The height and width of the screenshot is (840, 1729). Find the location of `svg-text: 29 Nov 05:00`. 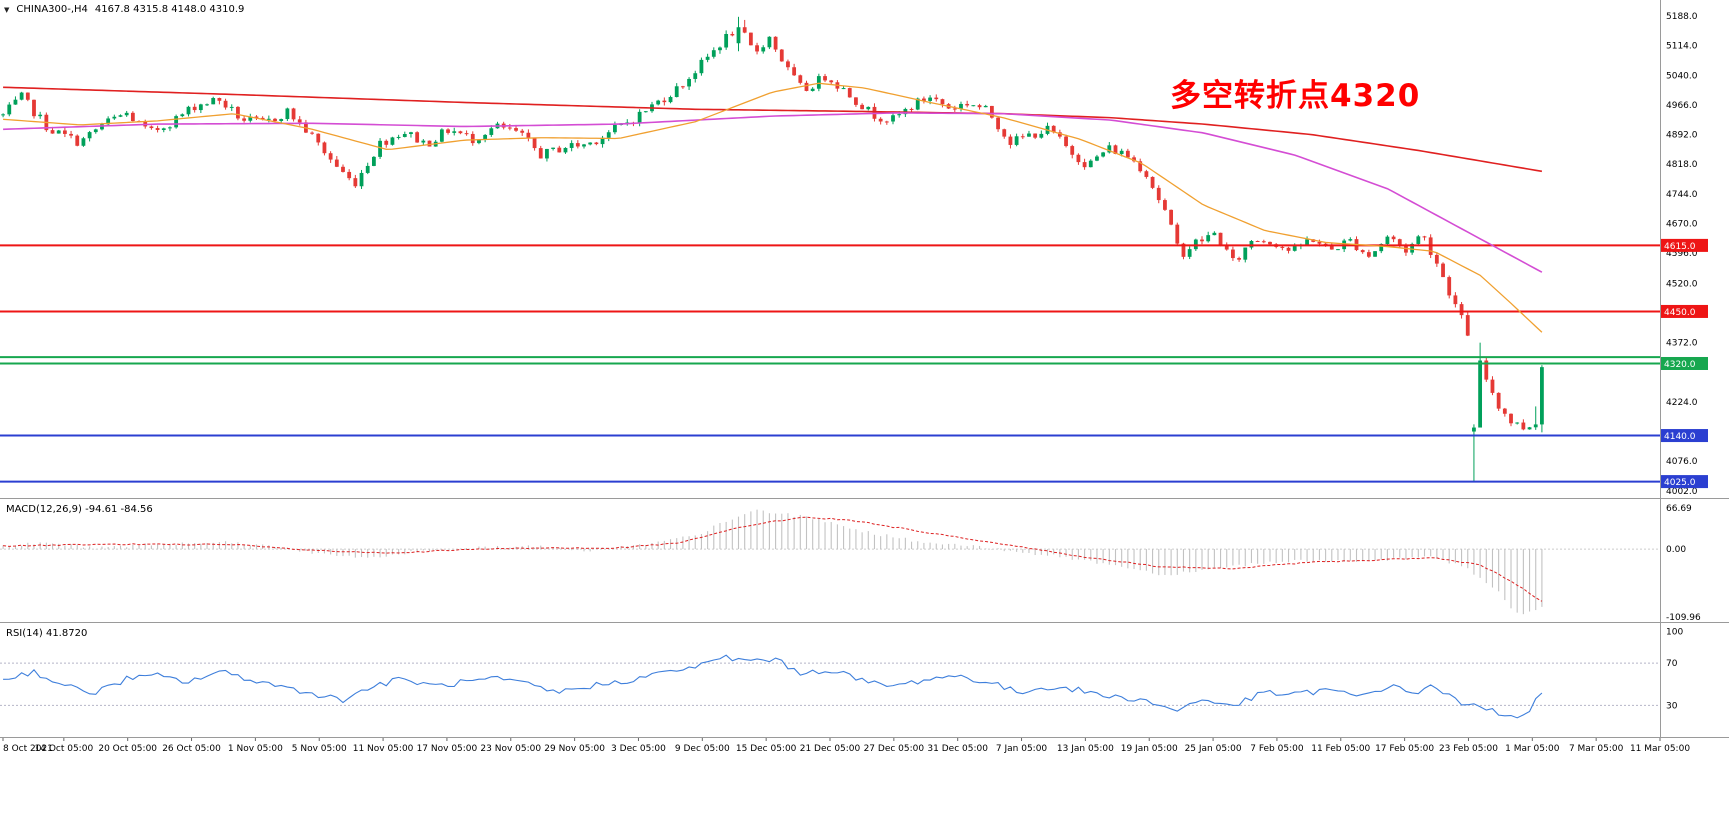

svg-text: 29 Nov 05:00 is located at coordinates (574, 749).